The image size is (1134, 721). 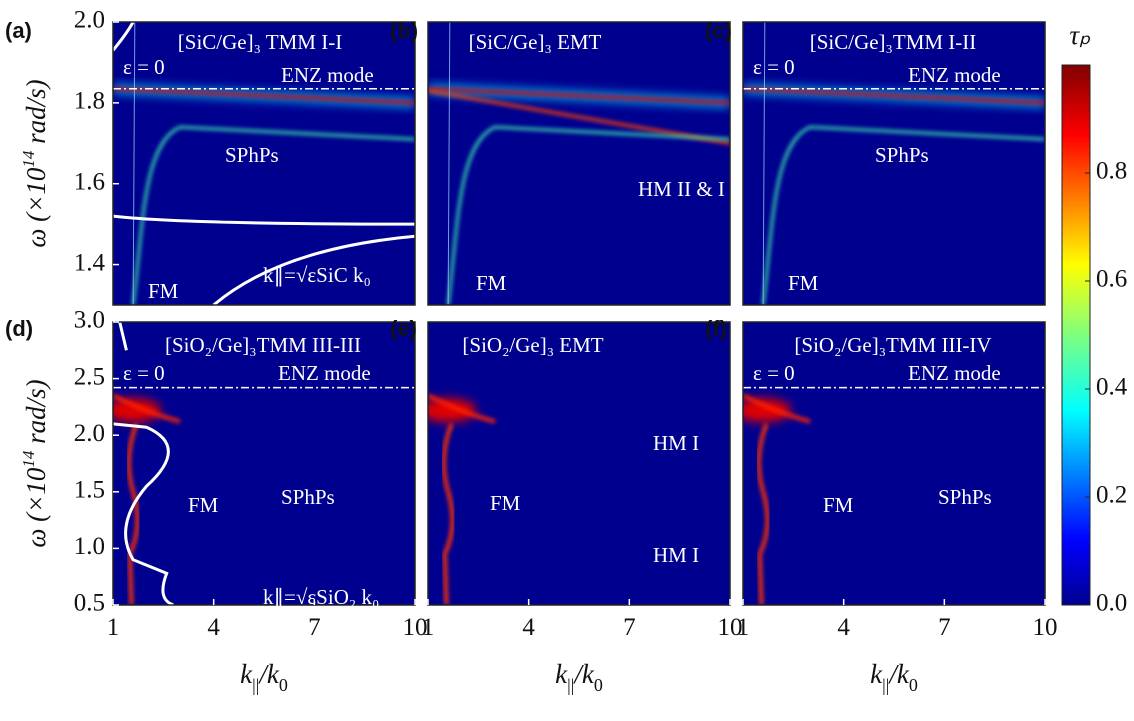 What do you see at coordinates (89, 546) in the screenshot?
I see `y-tick-label: 1.0` at bounding box center [89, 546].